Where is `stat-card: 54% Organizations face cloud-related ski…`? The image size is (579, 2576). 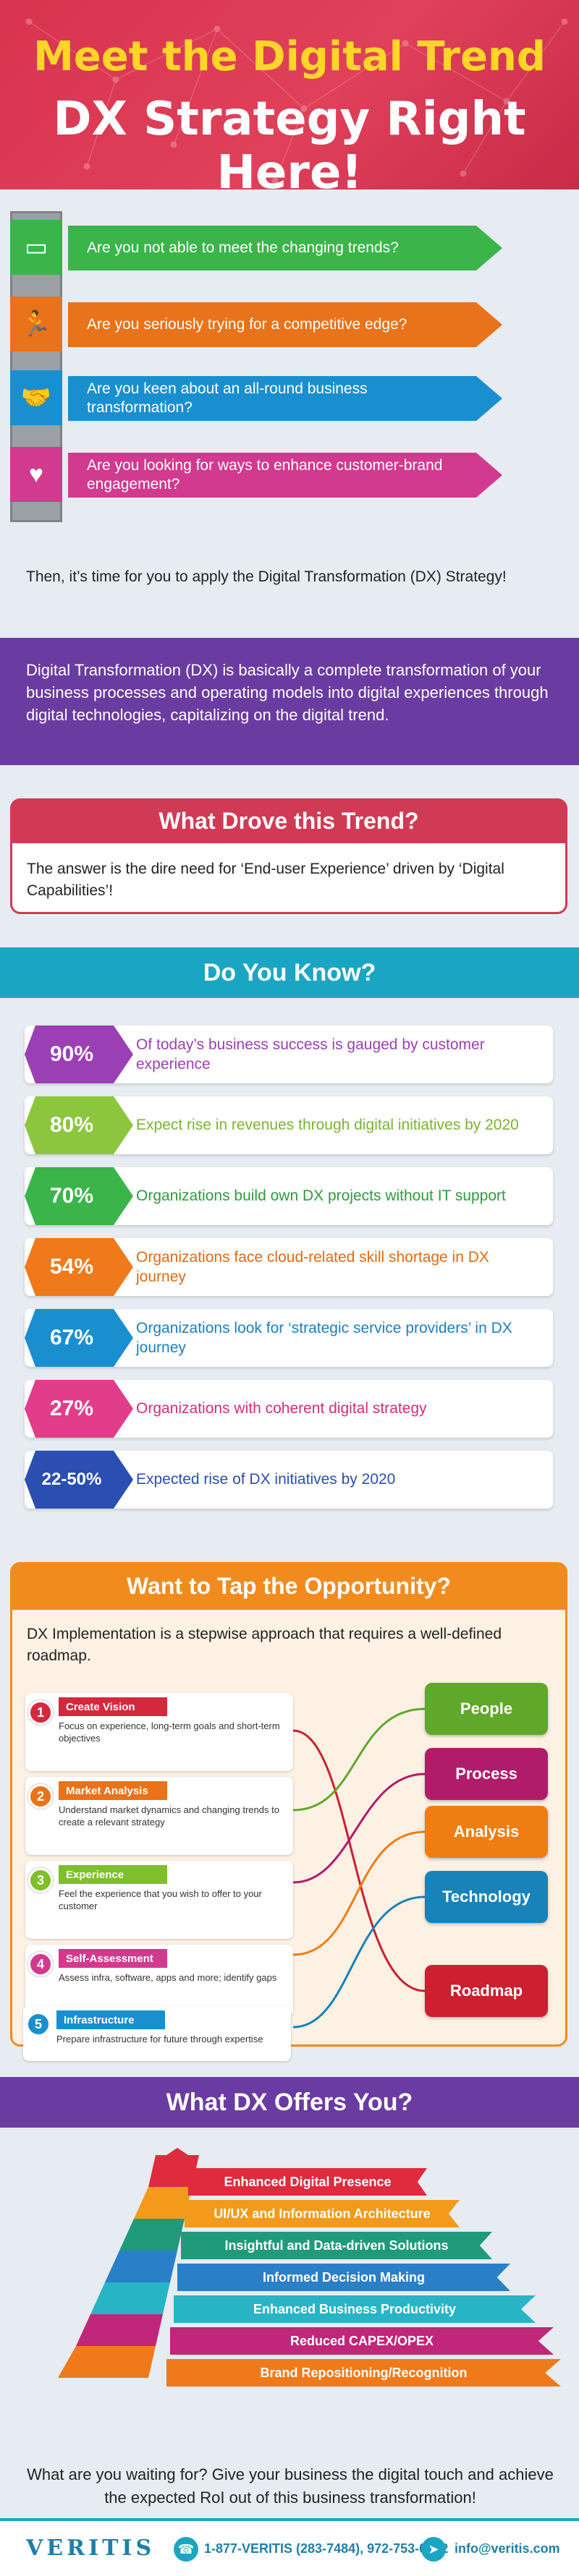
stat-card: 54% Organizations face cloud-related ski… is located at coordinates (289, 1267).